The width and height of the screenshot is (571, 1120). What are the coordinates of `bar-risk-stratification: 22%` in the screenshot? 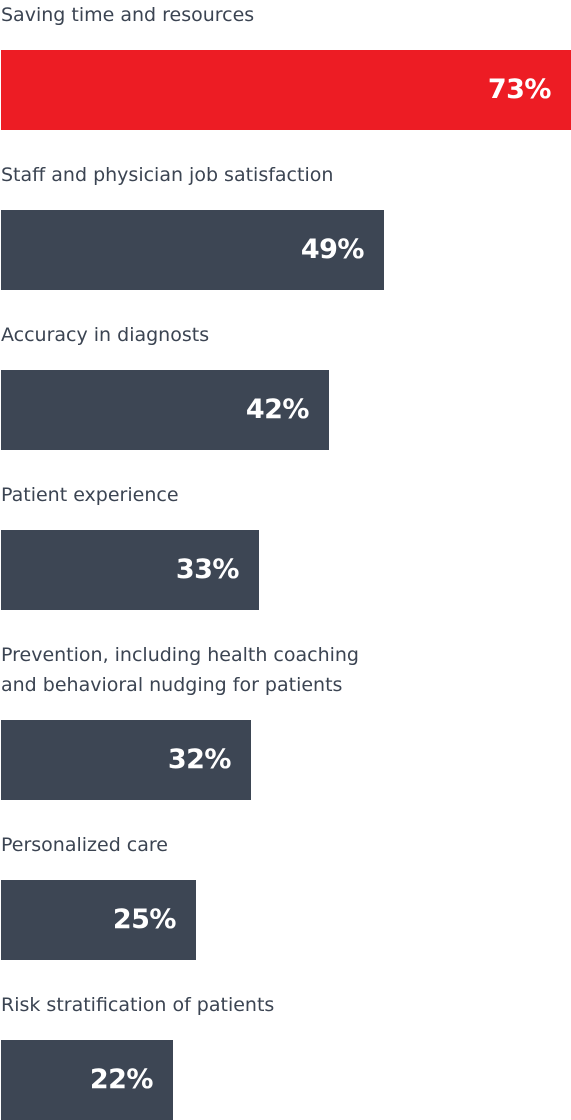 It's located at (87, 1080).